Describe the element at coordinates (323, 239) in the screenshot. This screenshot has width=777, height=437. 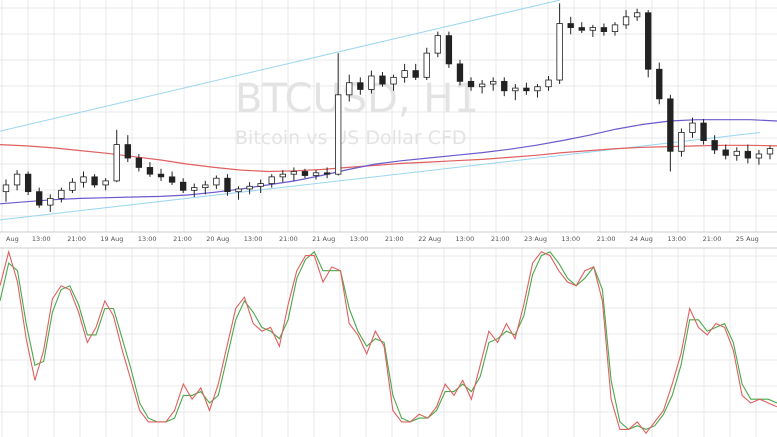
I see `x-tick-label: 21 Aug` at that location.